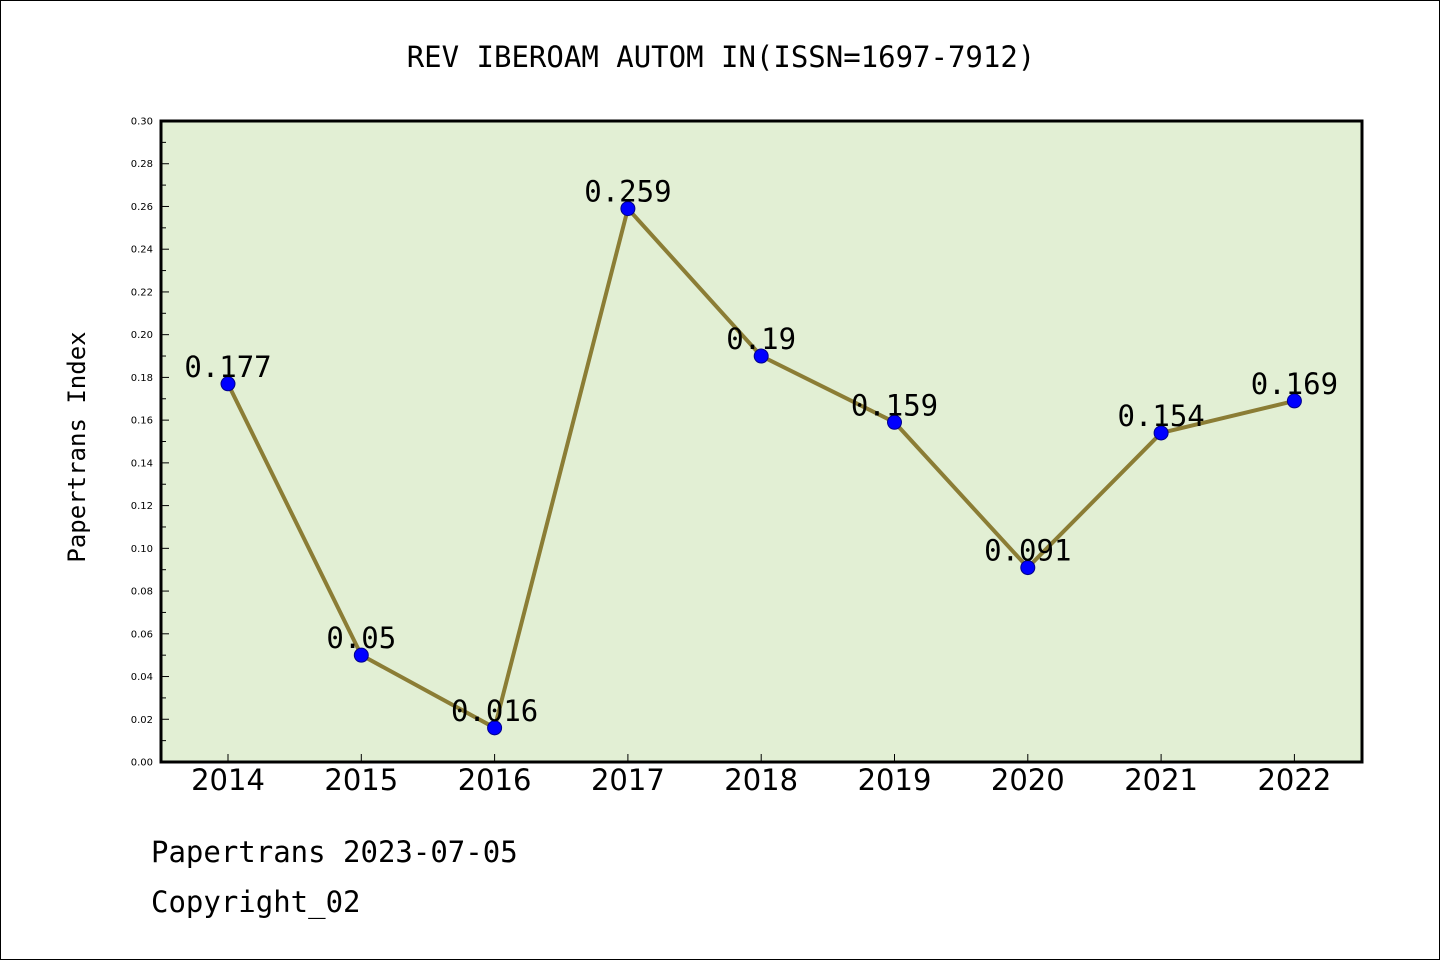  Describe the element at coordinates (142, 250) in the screenshot. I see `y-tick-label: 0.24` at that location.